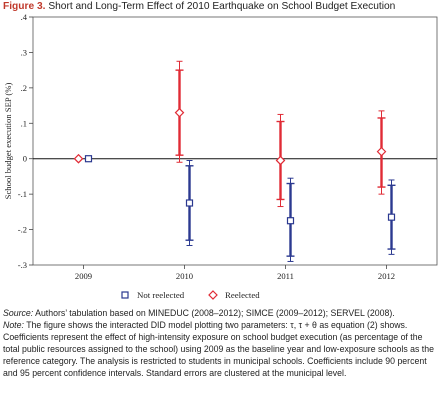 The image size is (440, 404). I want to click on y-axis-title: School budget execution SEP (%), so click(8, 141).